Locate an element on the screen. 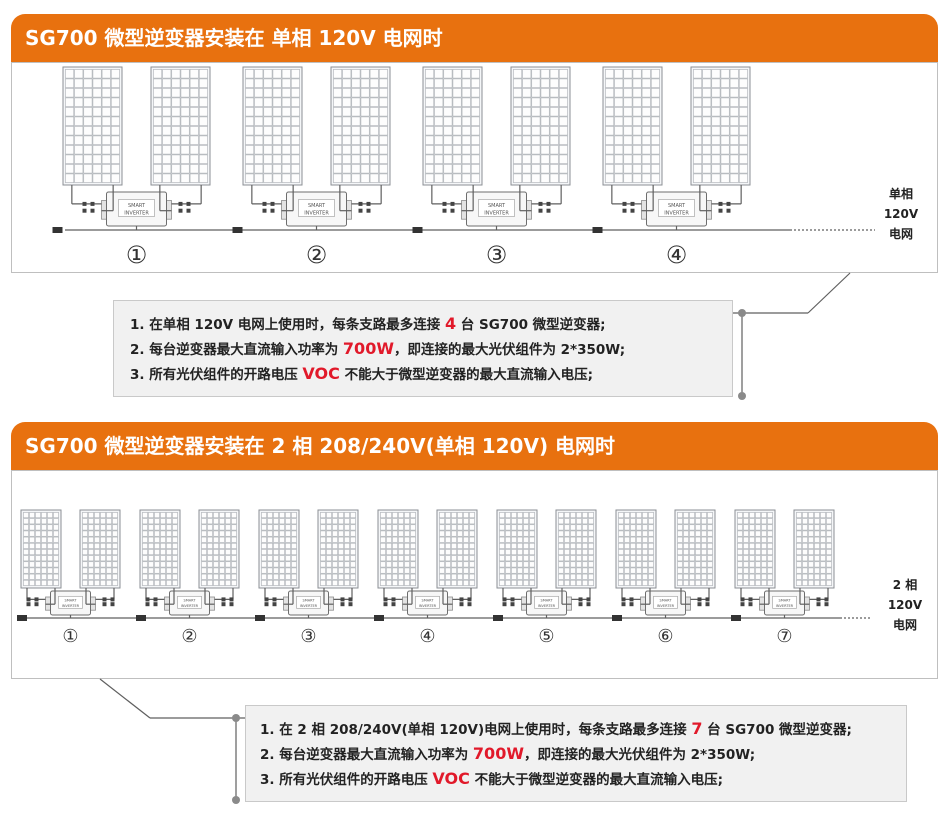 This screenshot has height=818, width=951. note-text: 台 SG700 微型逆变器; is located at coordinates (777, 730).